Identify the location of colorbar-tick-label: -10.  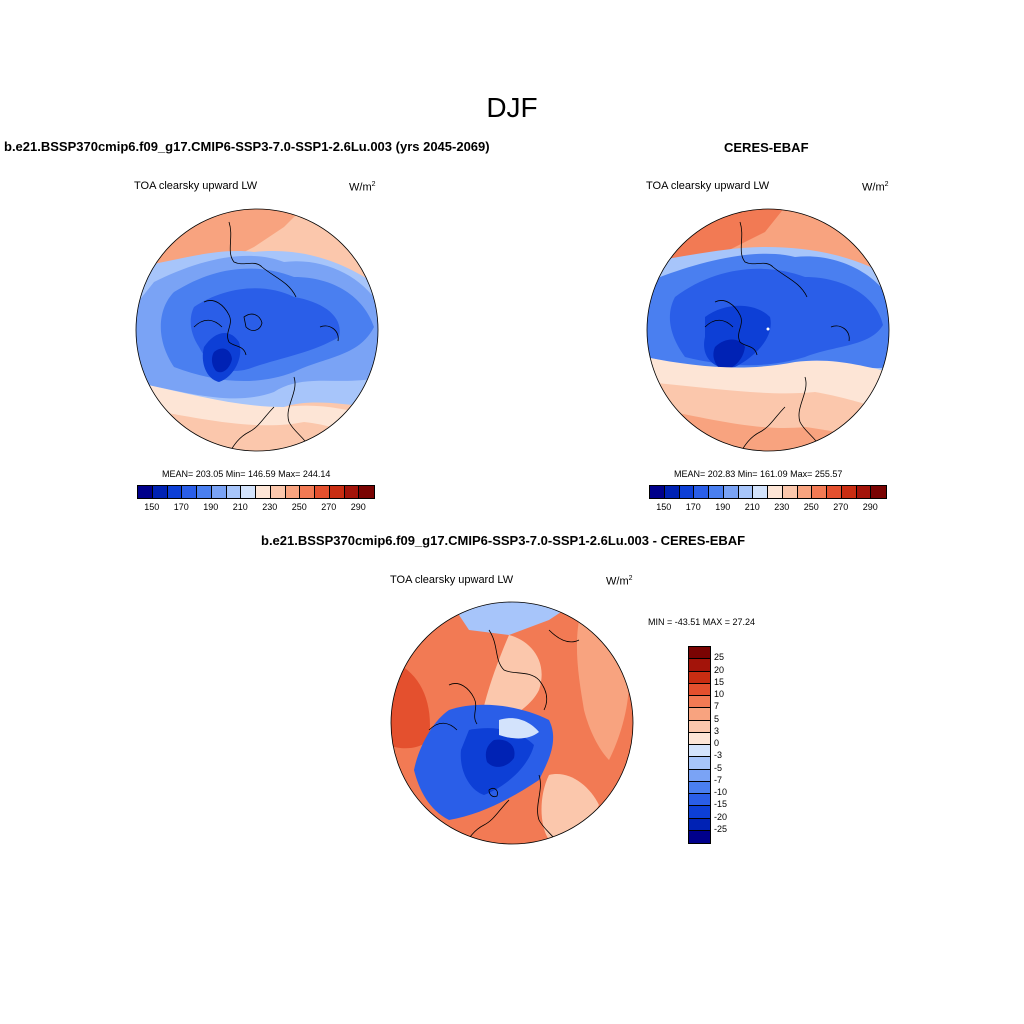
(721, 792).